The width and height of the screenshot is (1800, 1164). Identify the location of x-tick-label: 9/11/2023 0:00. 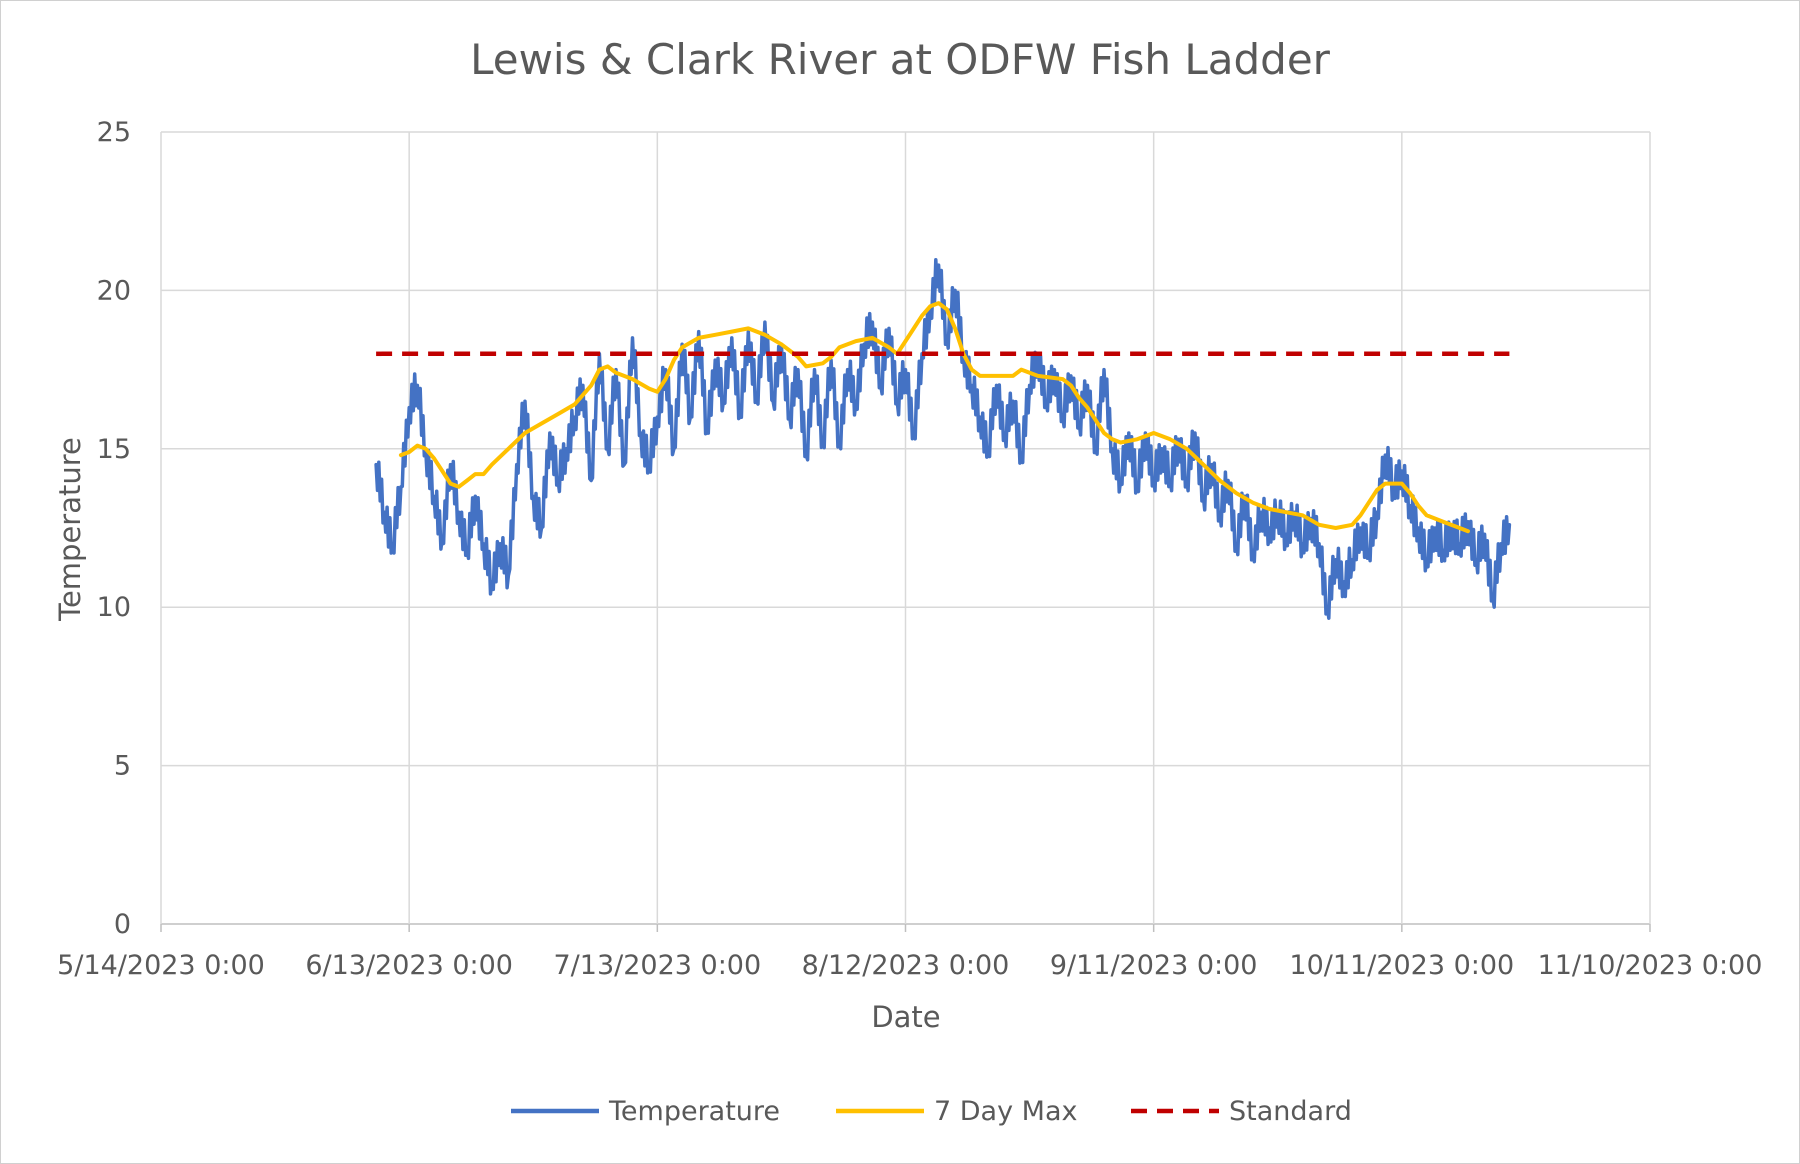
(1154, 965).